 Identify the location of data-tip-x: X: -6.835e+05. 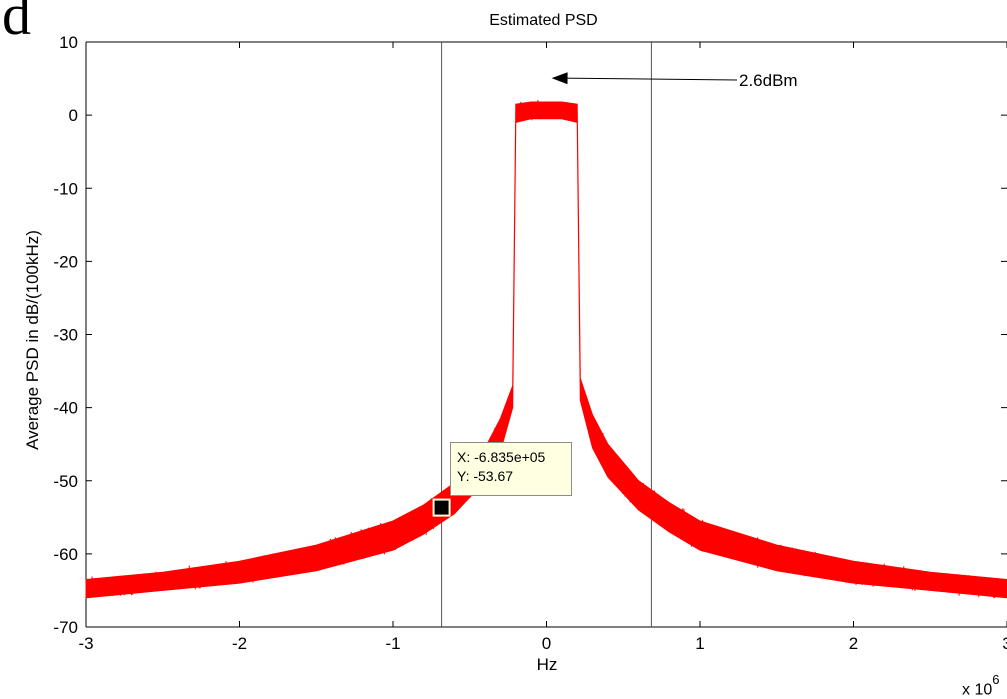
(501, 457).